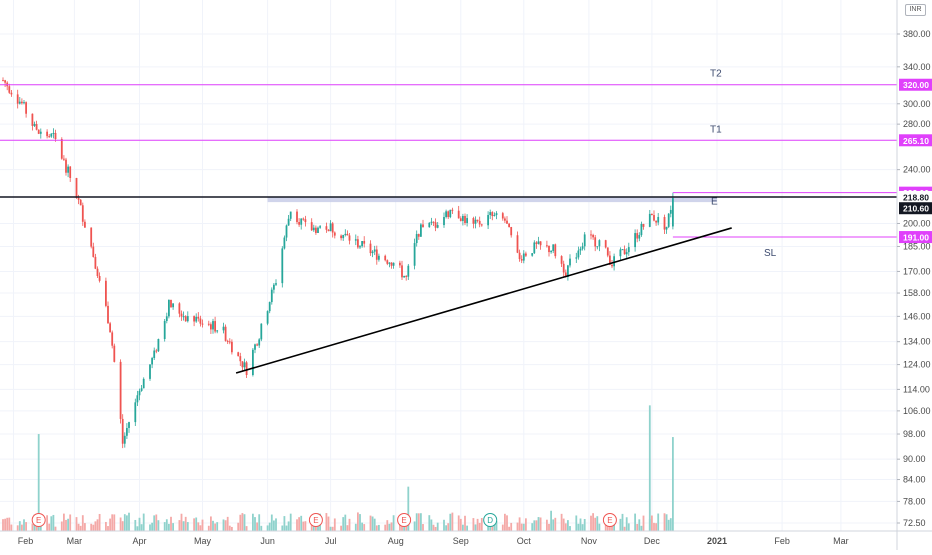  What do you see at coordinates (914, 501) in the screenshot?
I see `y-tick-label: 78.00` at bounding box center [914, 501].